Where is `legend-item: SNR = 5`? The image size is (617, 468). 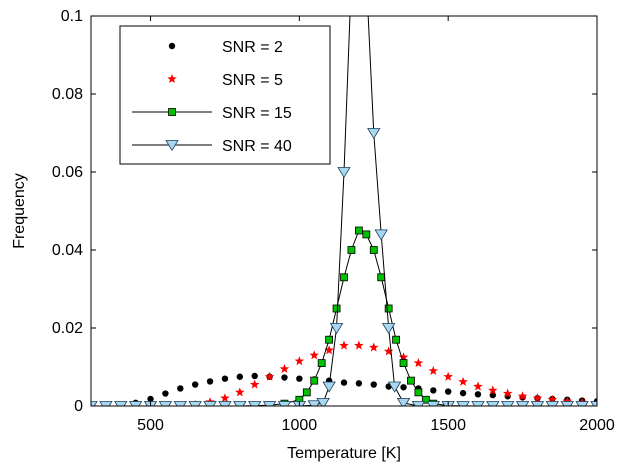 legend-item: SNR = 5 is located at coordinates (225, 80).